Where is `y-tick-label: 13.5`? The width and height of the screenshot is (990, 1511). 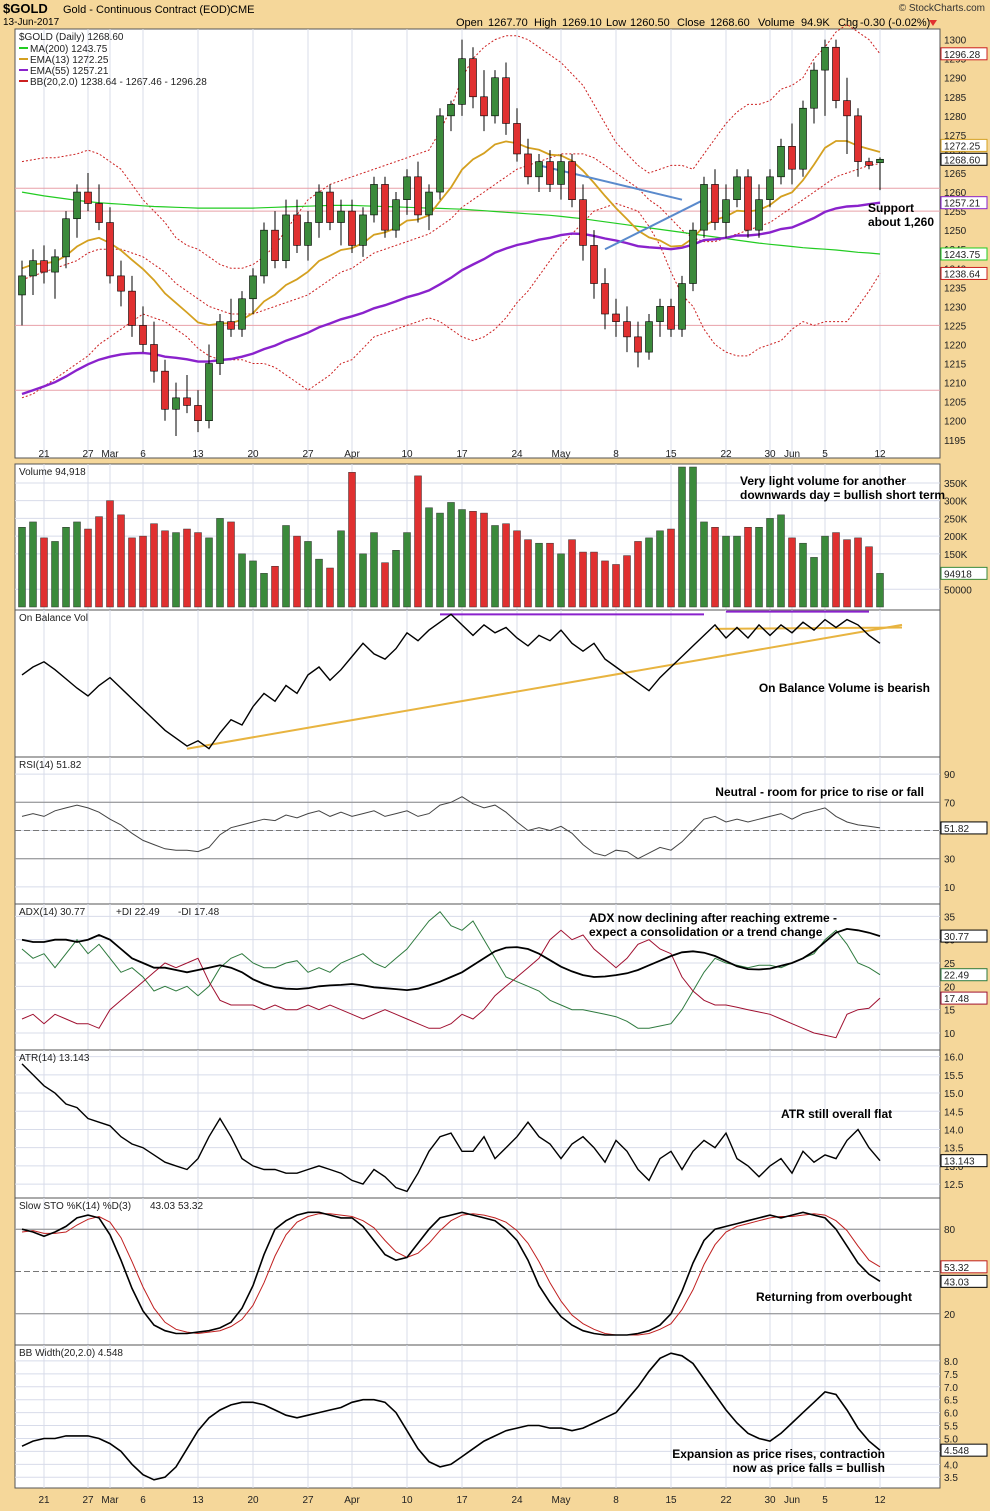
y-tick-label: 13.5 is located at coordinates (954, 1149).